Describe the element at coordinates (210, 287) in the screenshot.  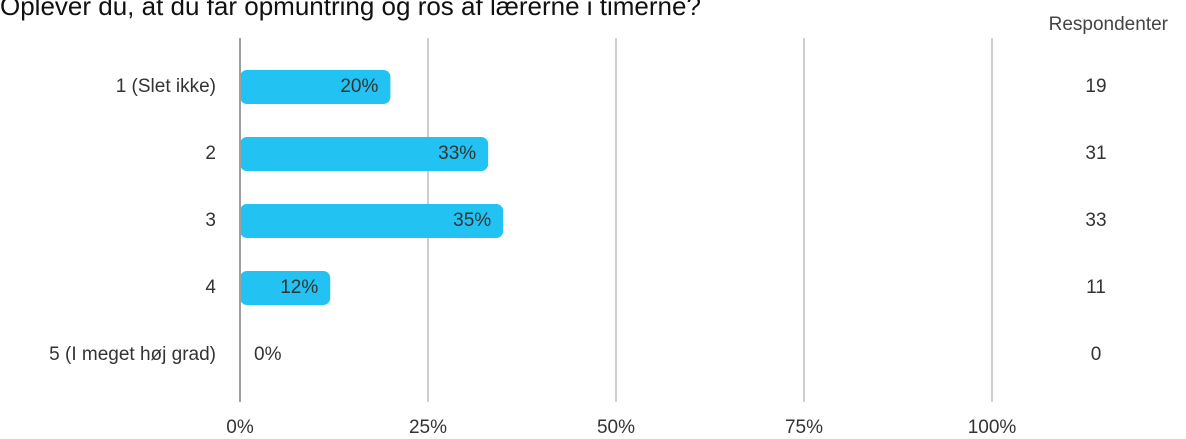
I see `category-label: 4` at that location.